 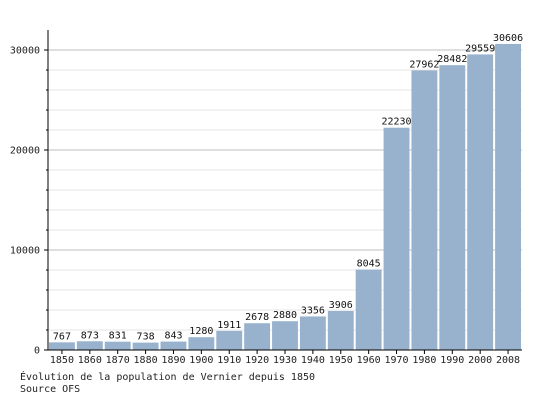 What do you see at coordinates (62, 336) in the screenshot?
I see `bar-value-label: 767` at bounding box center [62, 336].